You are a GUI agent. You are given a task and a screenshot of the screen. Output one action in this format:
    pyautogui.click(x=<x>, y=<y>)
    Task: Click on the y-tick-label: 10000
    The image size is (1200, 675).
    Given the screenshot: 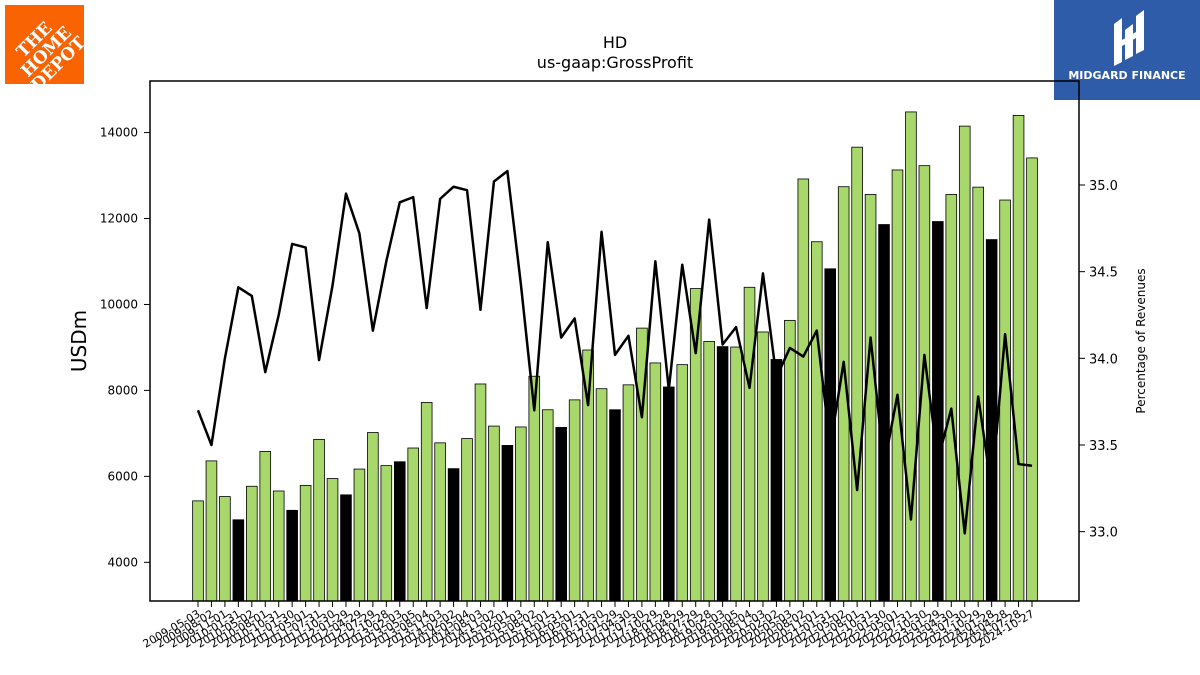 What is the action you would take?
    pyautogui.click(x=119, y=304)
    